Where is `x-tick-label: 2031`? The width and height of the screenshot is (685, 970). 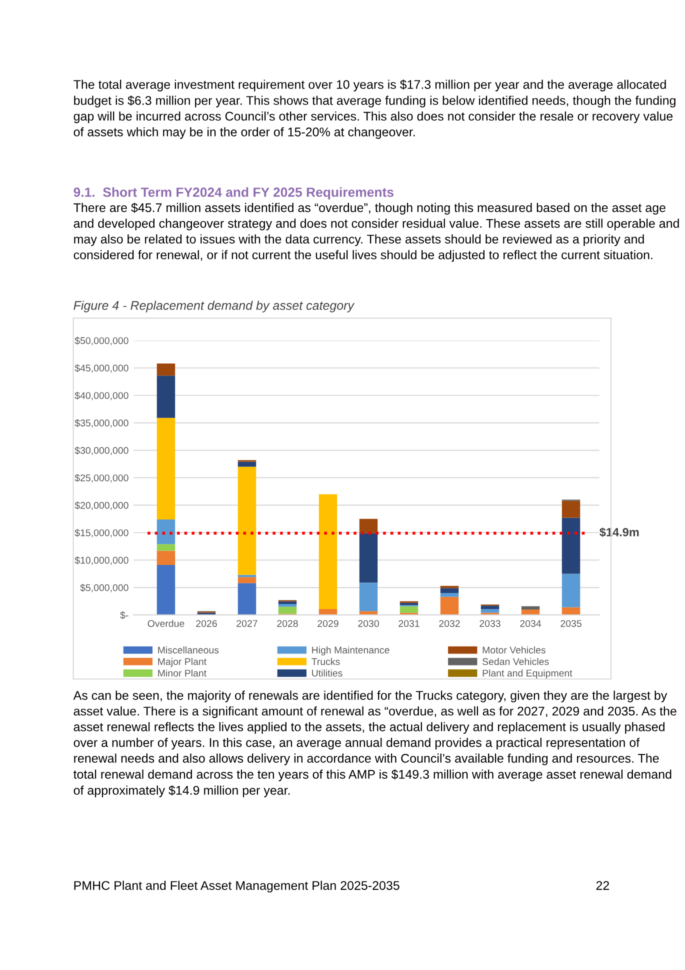
x-tick-label: 2031 is located at coordinates (409, 623).